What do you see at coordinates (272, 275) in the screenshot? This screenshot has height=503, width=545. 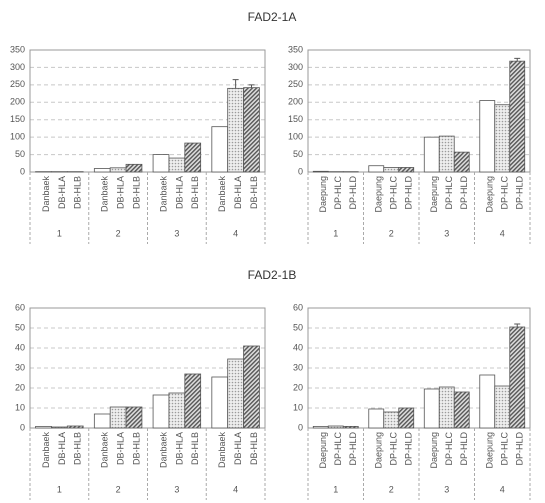 I see `chart-title: FAD2-1B` at bounding box center [272, 275].